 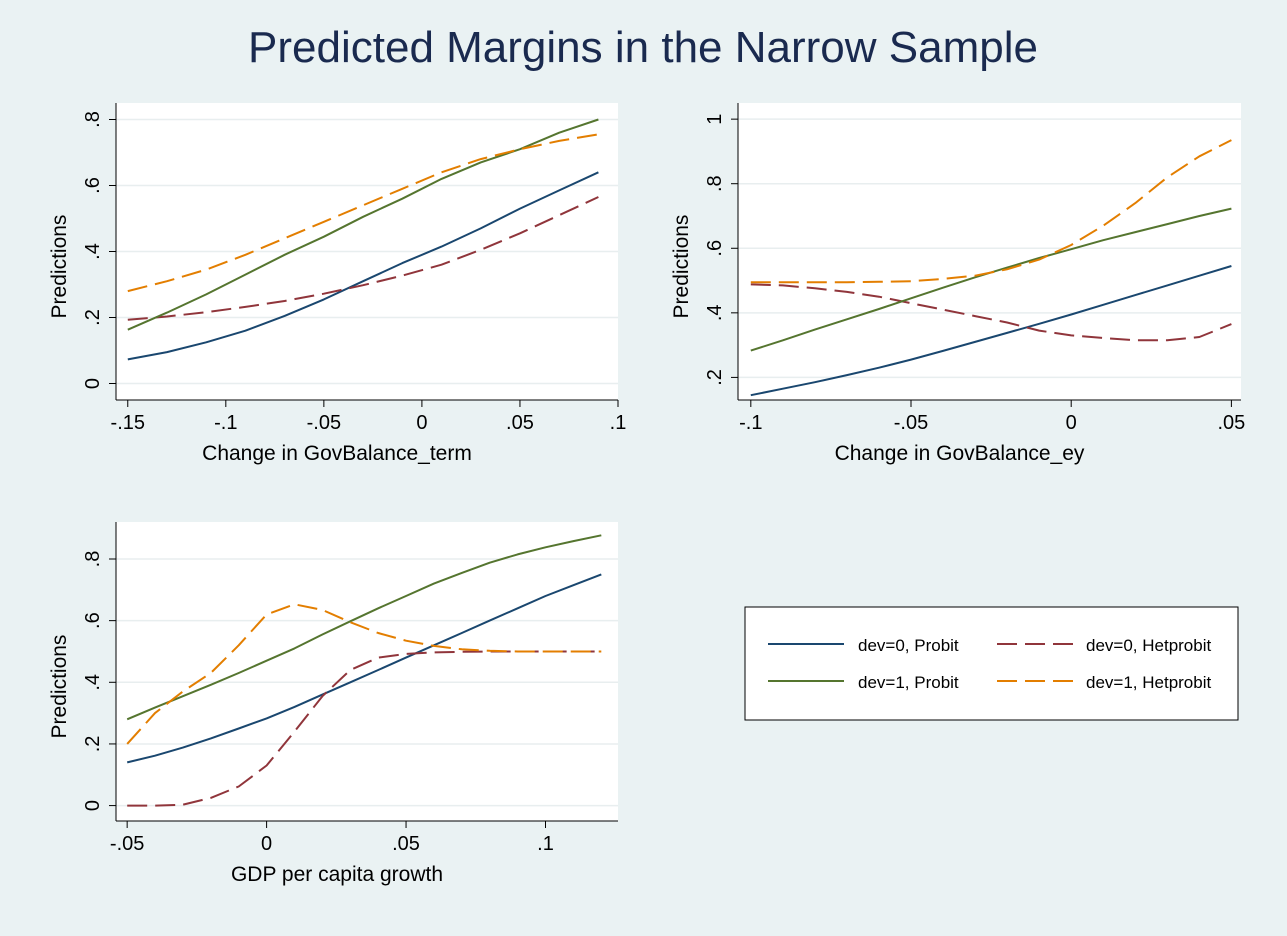 I want to click on legend-box, so click(x=991, y=663).